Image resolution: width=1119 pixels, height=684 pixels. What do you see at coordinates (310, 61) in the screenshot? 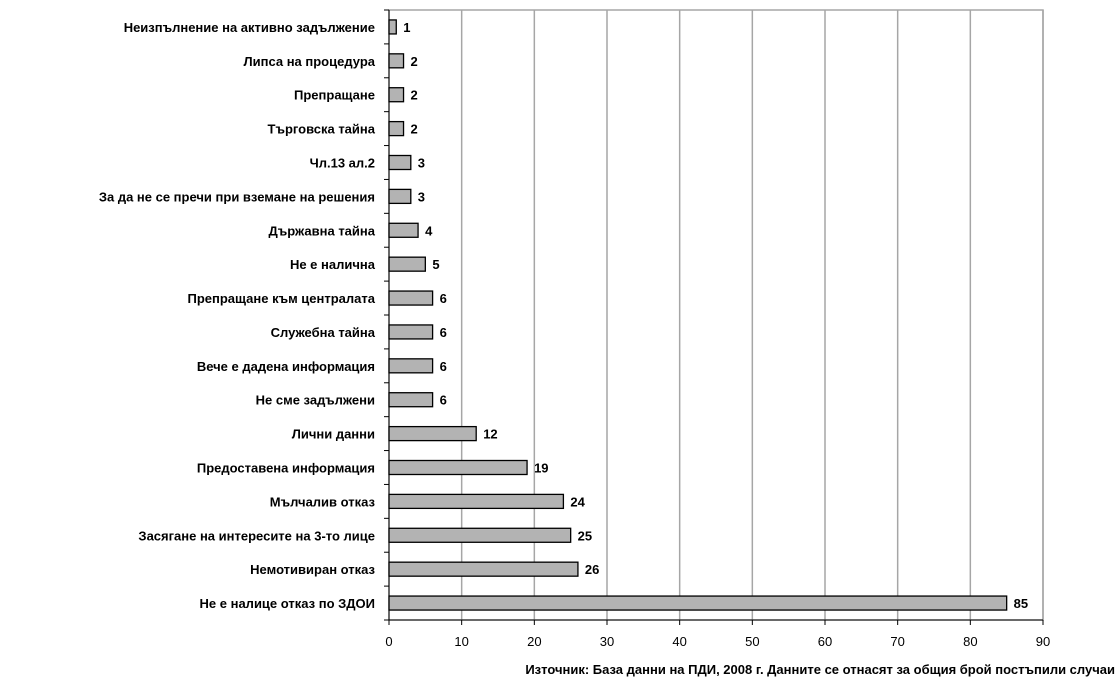
I see `category-label: Липса на процедура` at bounding box center [310, 61].